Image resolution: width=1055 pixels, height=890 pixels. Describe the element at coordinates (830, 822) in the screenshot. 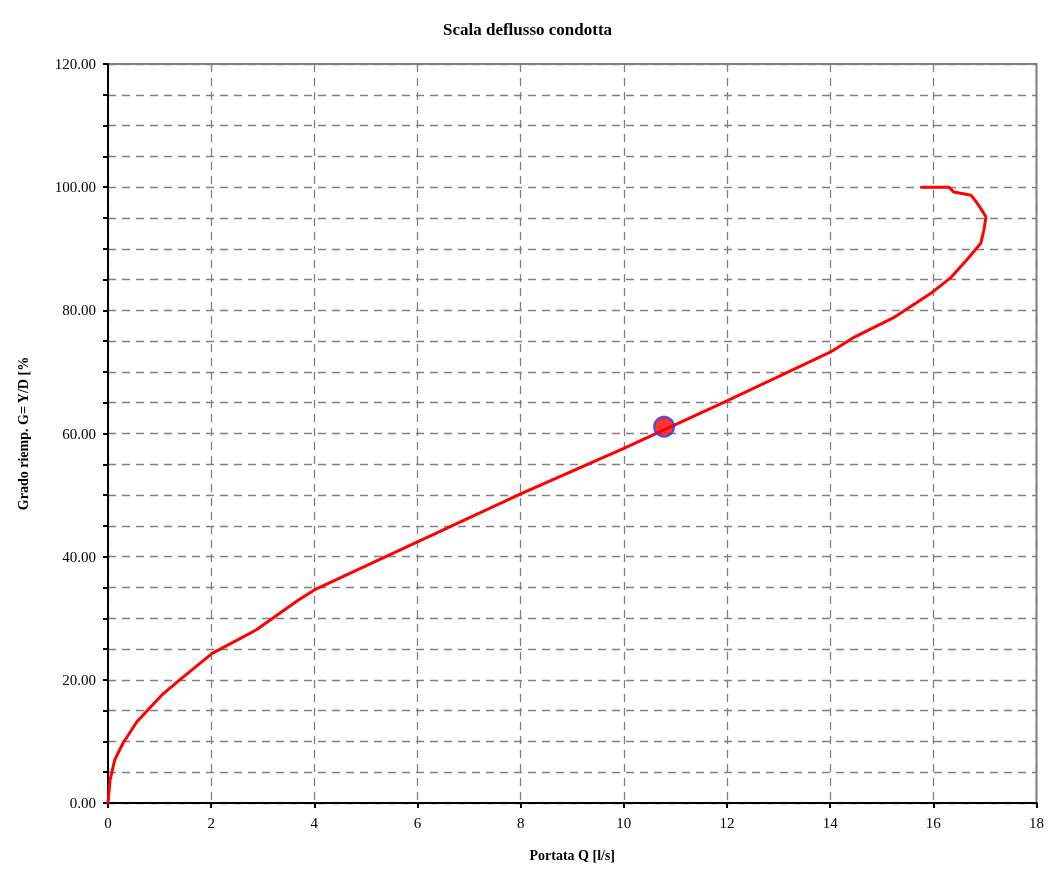

I see `x-tick-label: 14` at that location.